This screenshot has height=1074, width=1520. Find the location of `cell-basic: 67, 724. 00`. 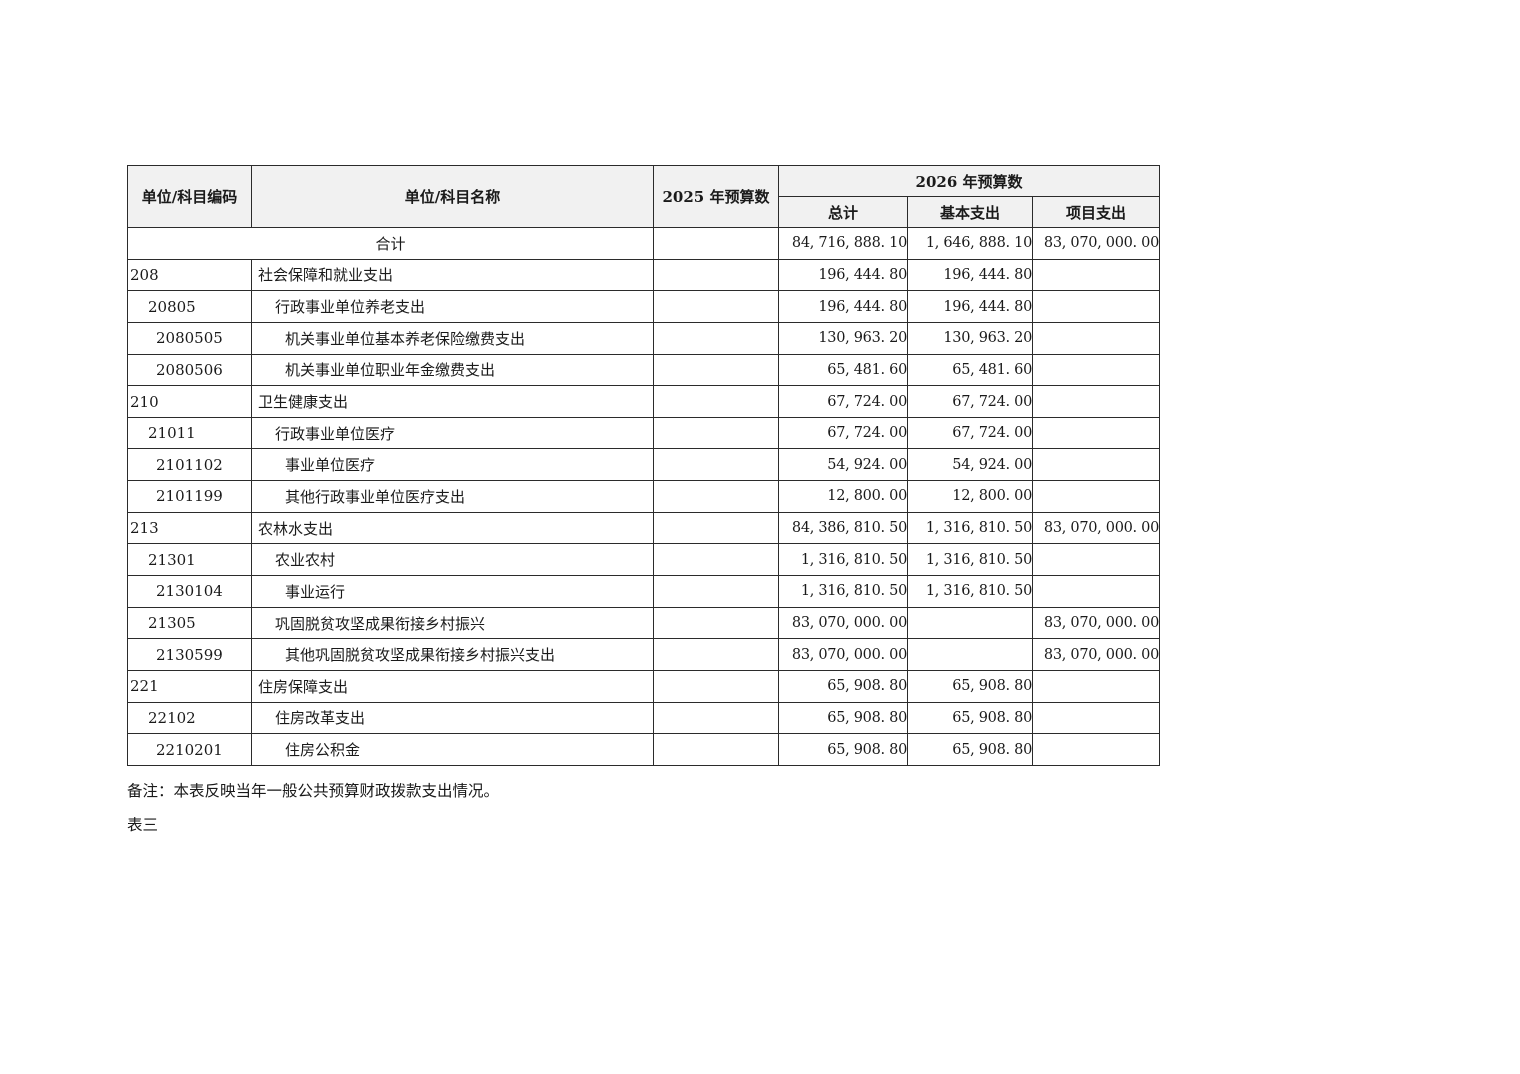

cell-basic: 67, 724. 00 is located at coordinates (970, 401).